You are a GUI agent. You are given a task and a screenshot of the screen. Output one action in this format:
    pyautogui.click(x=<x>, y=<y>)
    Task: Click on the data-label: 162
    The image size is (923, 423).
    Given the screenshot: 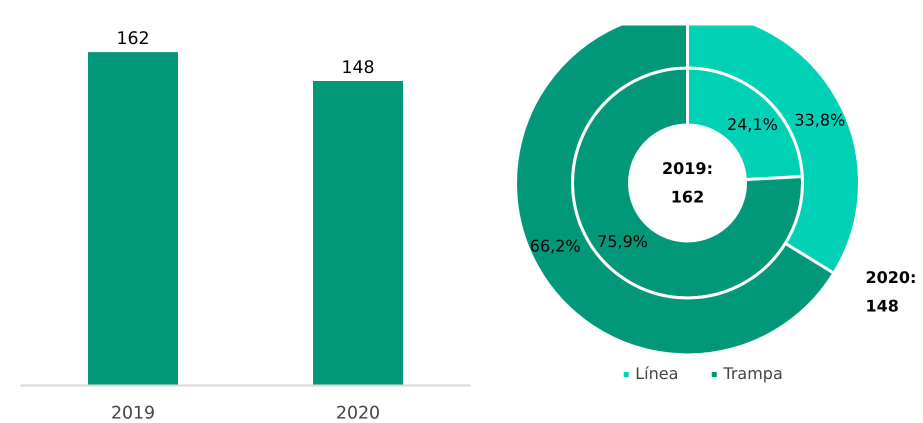 What is the action you would take?
    pyautogui.click(x=133, y=39)
    